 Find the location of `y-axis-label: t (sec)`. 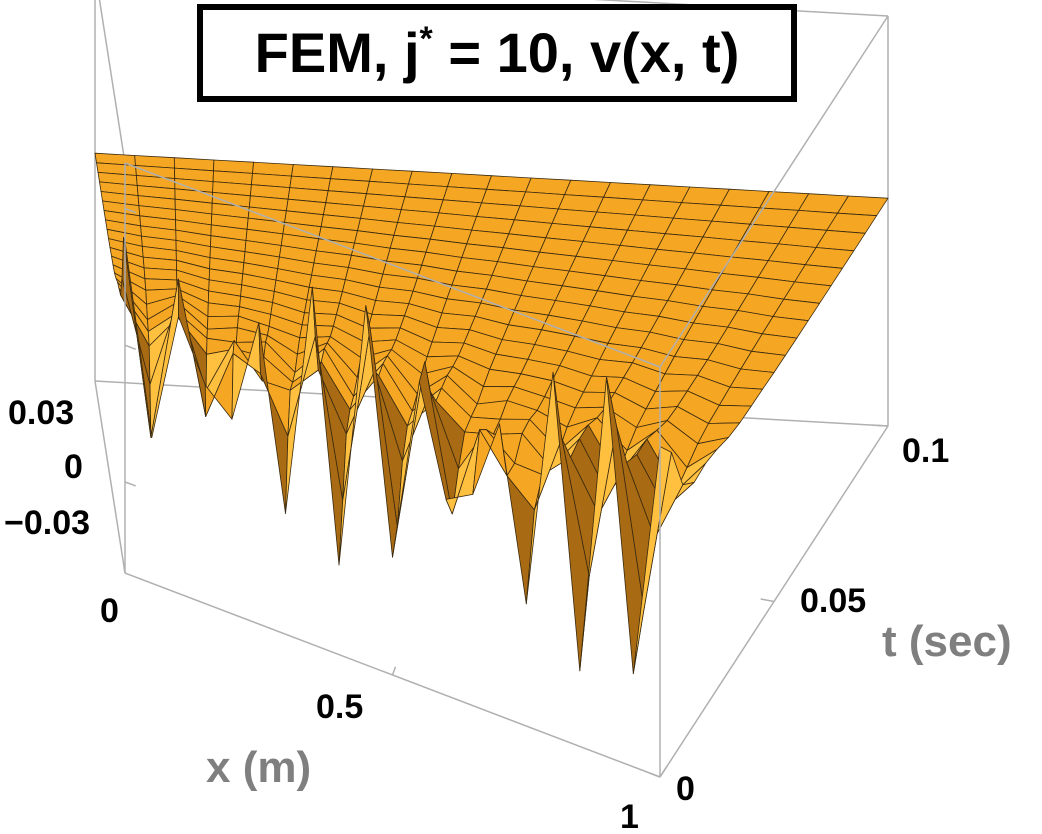

y-axis-label: t (sec) is located at coordinates (947, 641).